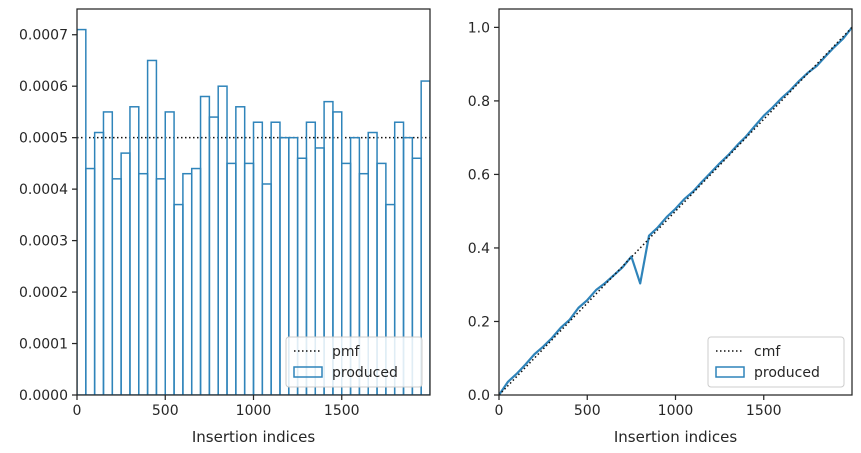 This screenshot has width=861, height=453. I want to click on cmf-legend-box, so click(776, 362).